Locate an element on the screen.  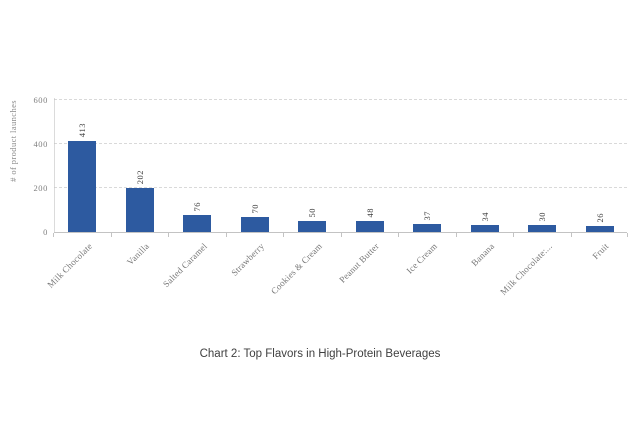
bar-value-label: 37 is located at coordinates (427, 215).